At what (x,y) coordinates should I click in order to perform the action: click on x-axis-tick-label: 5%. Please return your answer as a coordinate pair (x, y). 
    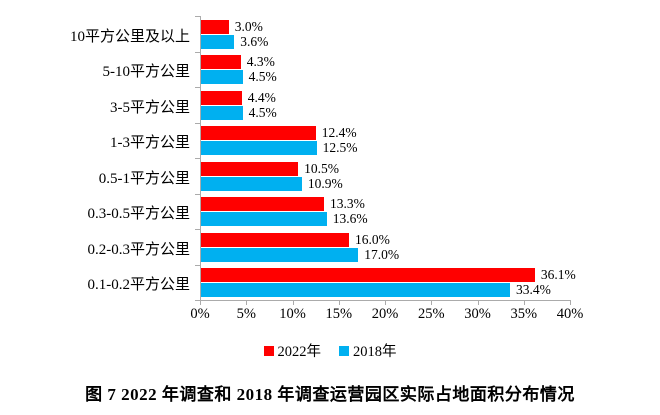
    Looking at the image, I should click on (246, 314).